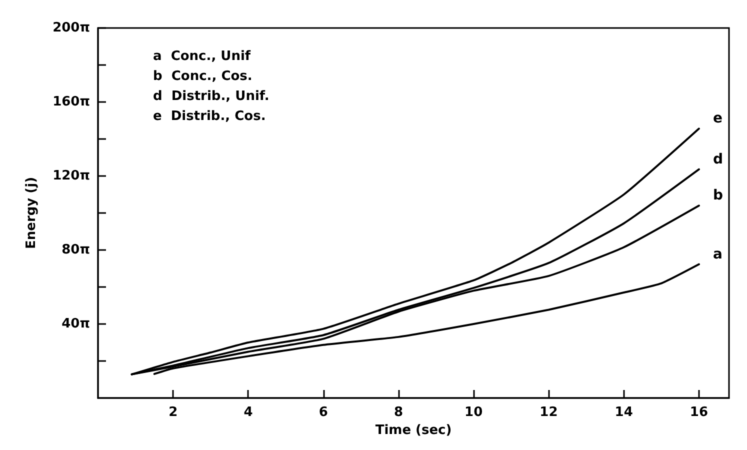 This screenshot has height=450, width=747. What do you see at coordinates (717, 196) in the screenshot?
I see `series-label: b` at bounding box center [717, 196].